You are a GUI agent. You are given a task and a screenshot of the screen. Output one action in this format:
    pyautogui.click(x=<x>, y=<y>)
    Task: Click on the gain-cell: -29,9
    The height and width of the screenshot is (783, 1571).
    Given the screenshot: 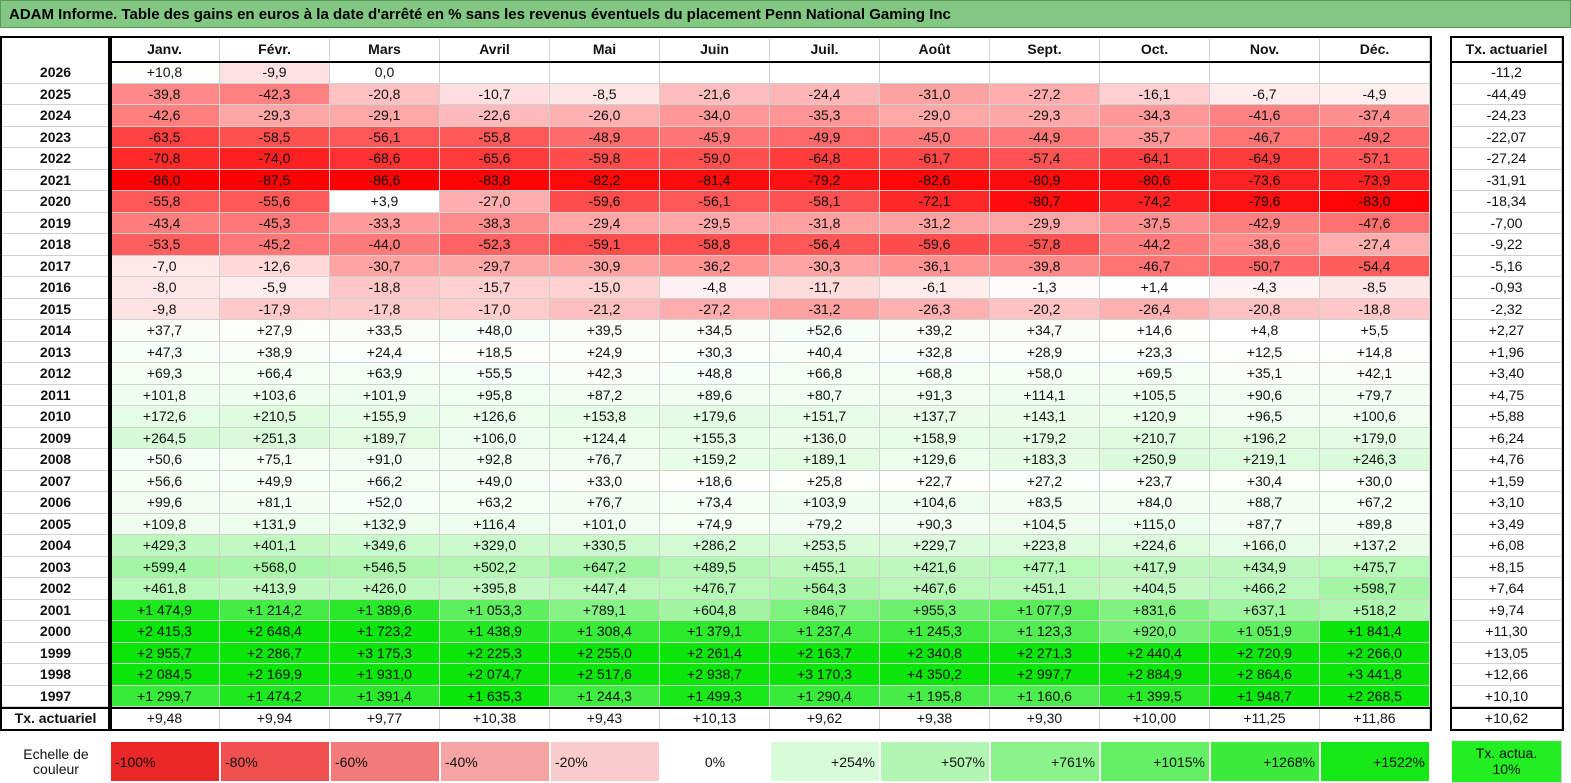 What is the action you would take?
    pyautogui.click(x=1045, y=223)
    